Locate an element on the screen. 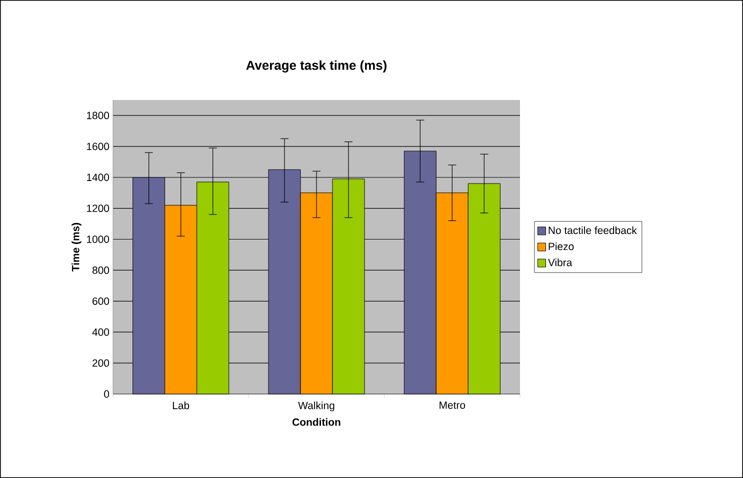 This screenshot has height=478, width=743. y-tick-label: 200 is located at coordinates (101, 363).